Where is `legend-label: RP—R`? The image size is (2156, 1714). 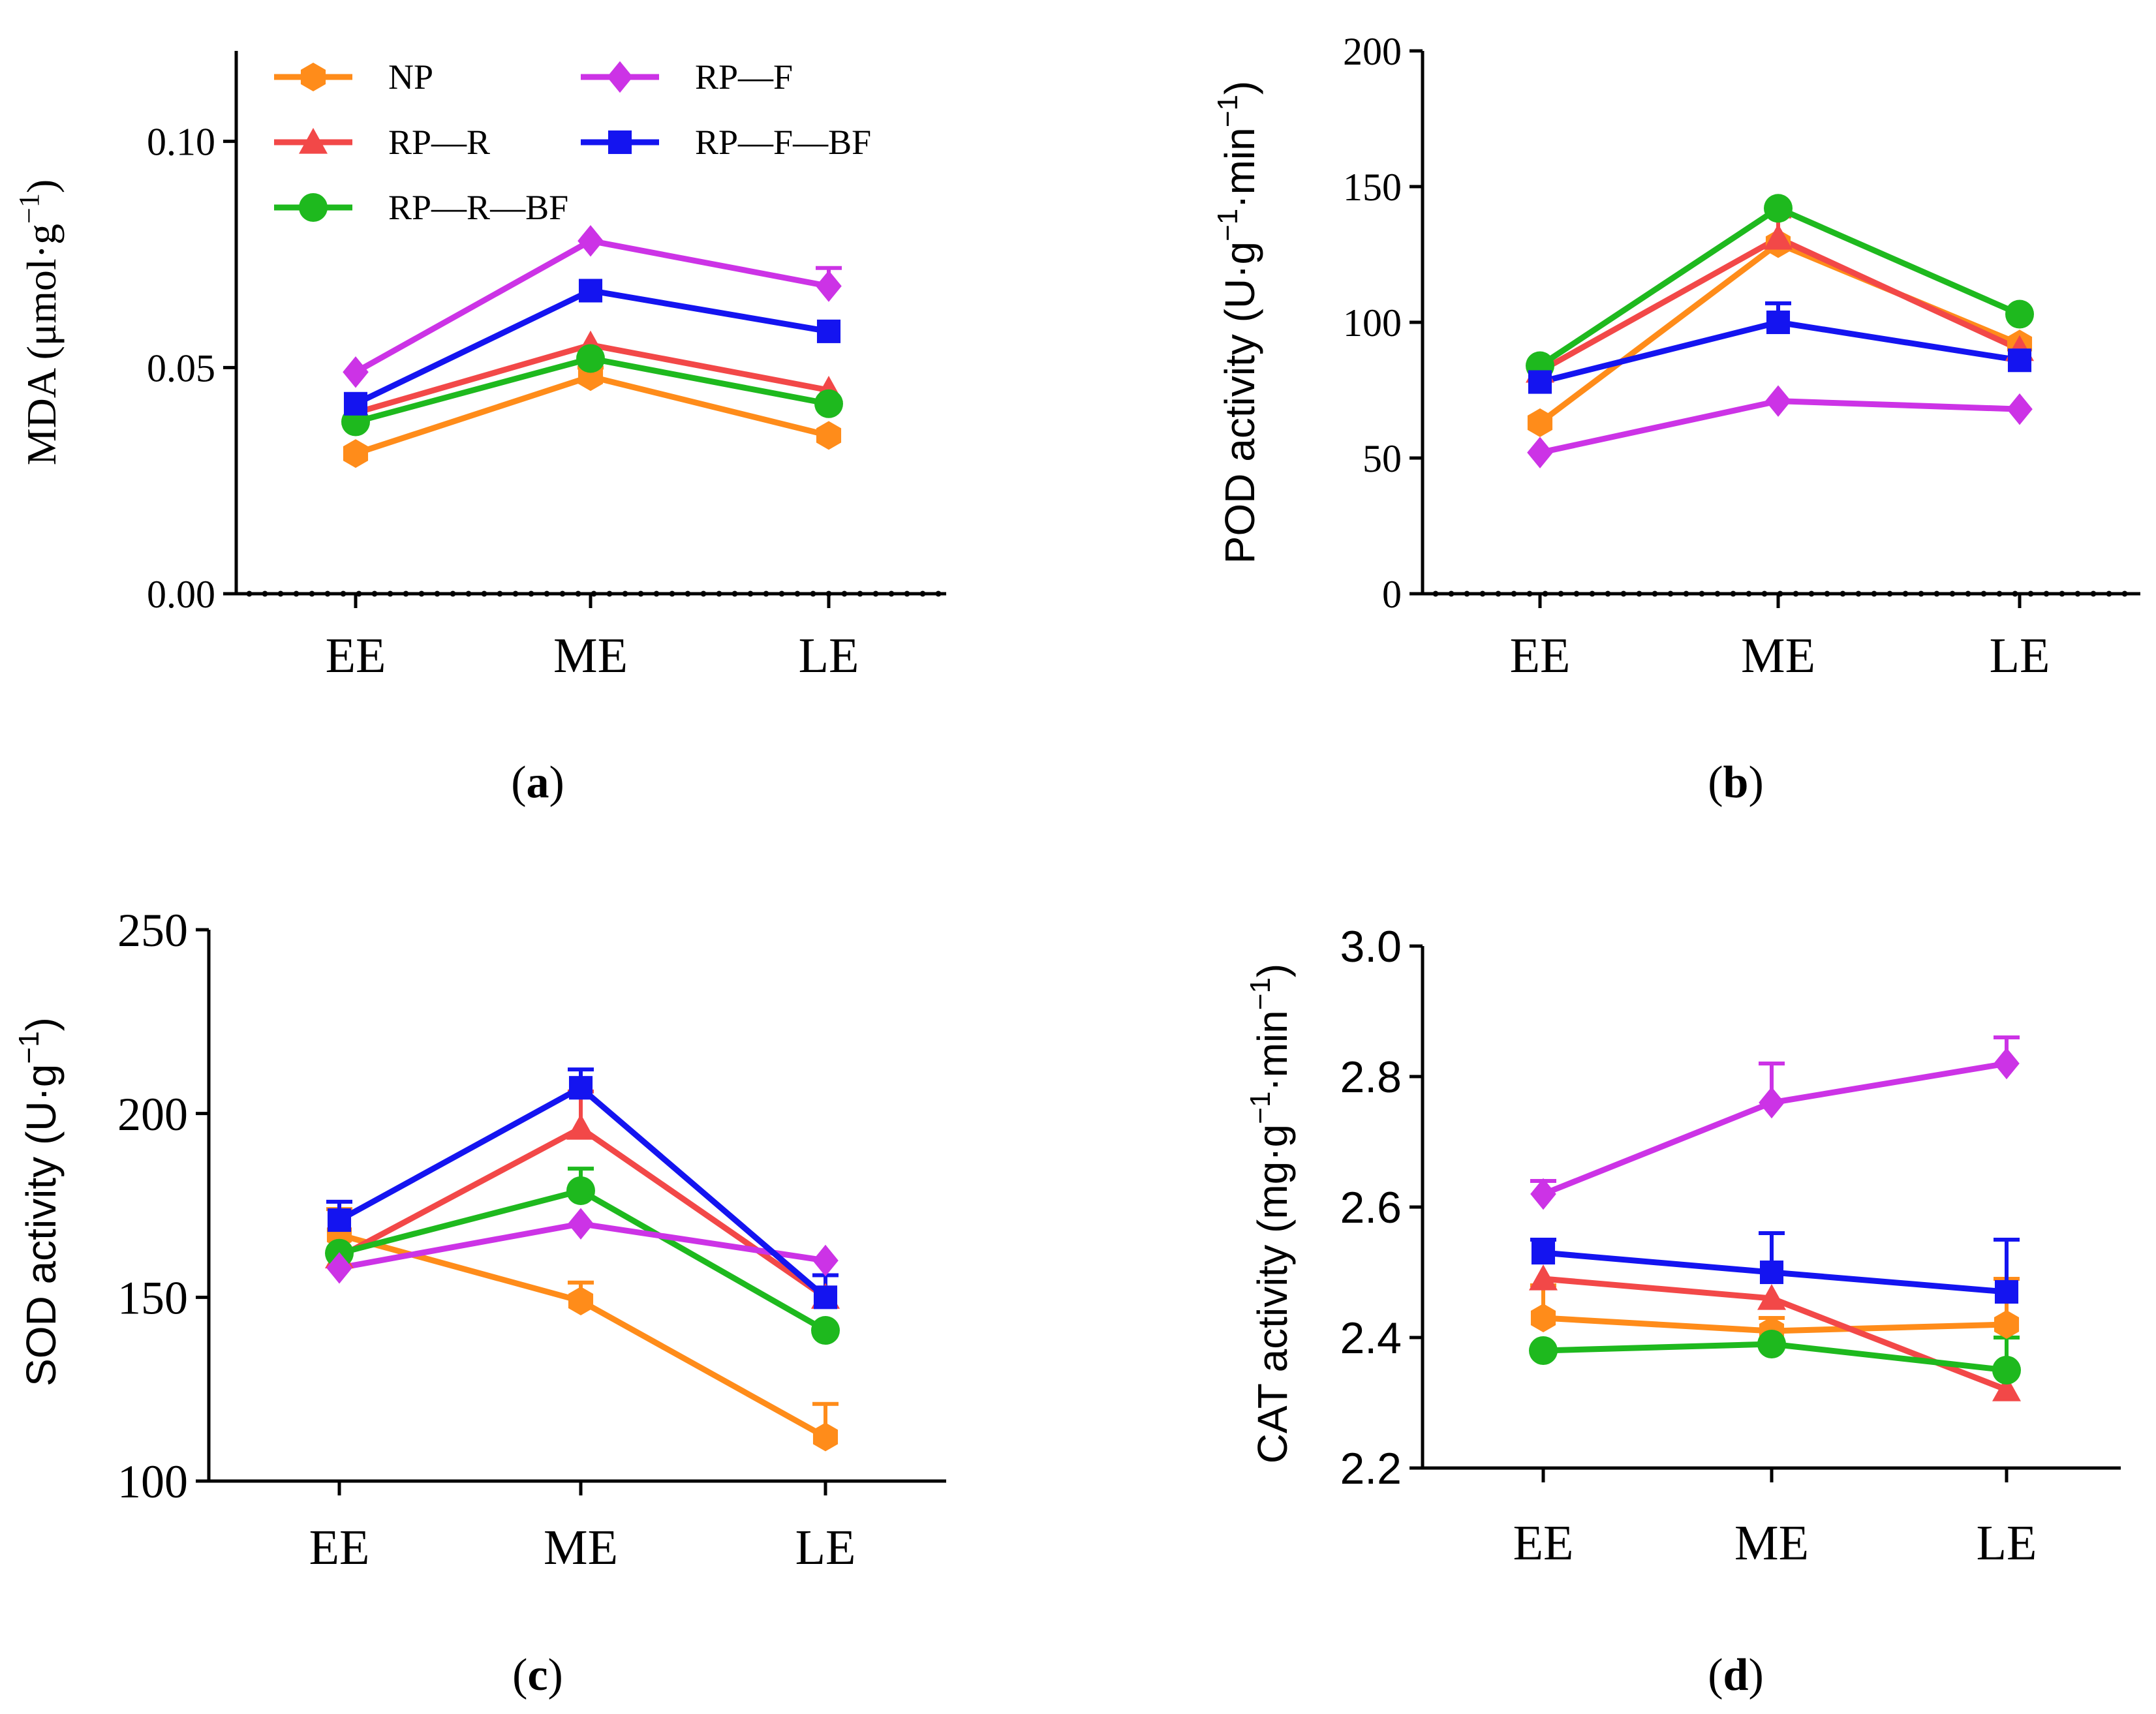 legend-label: RP—R is located at coordinates (439, 142).